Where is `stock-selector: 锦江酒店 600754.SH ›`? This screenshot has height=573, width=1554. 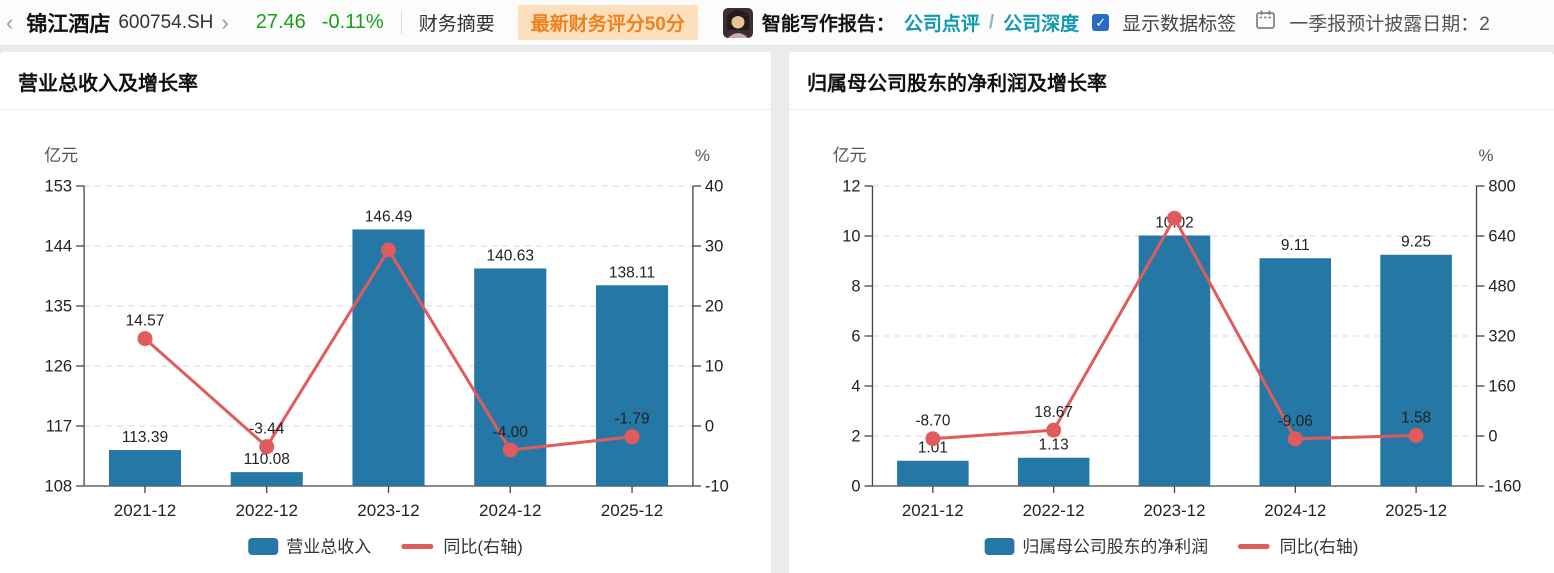
stock-selector: 锦江酒店 600754.SH › is located at coordinates (127, 23).